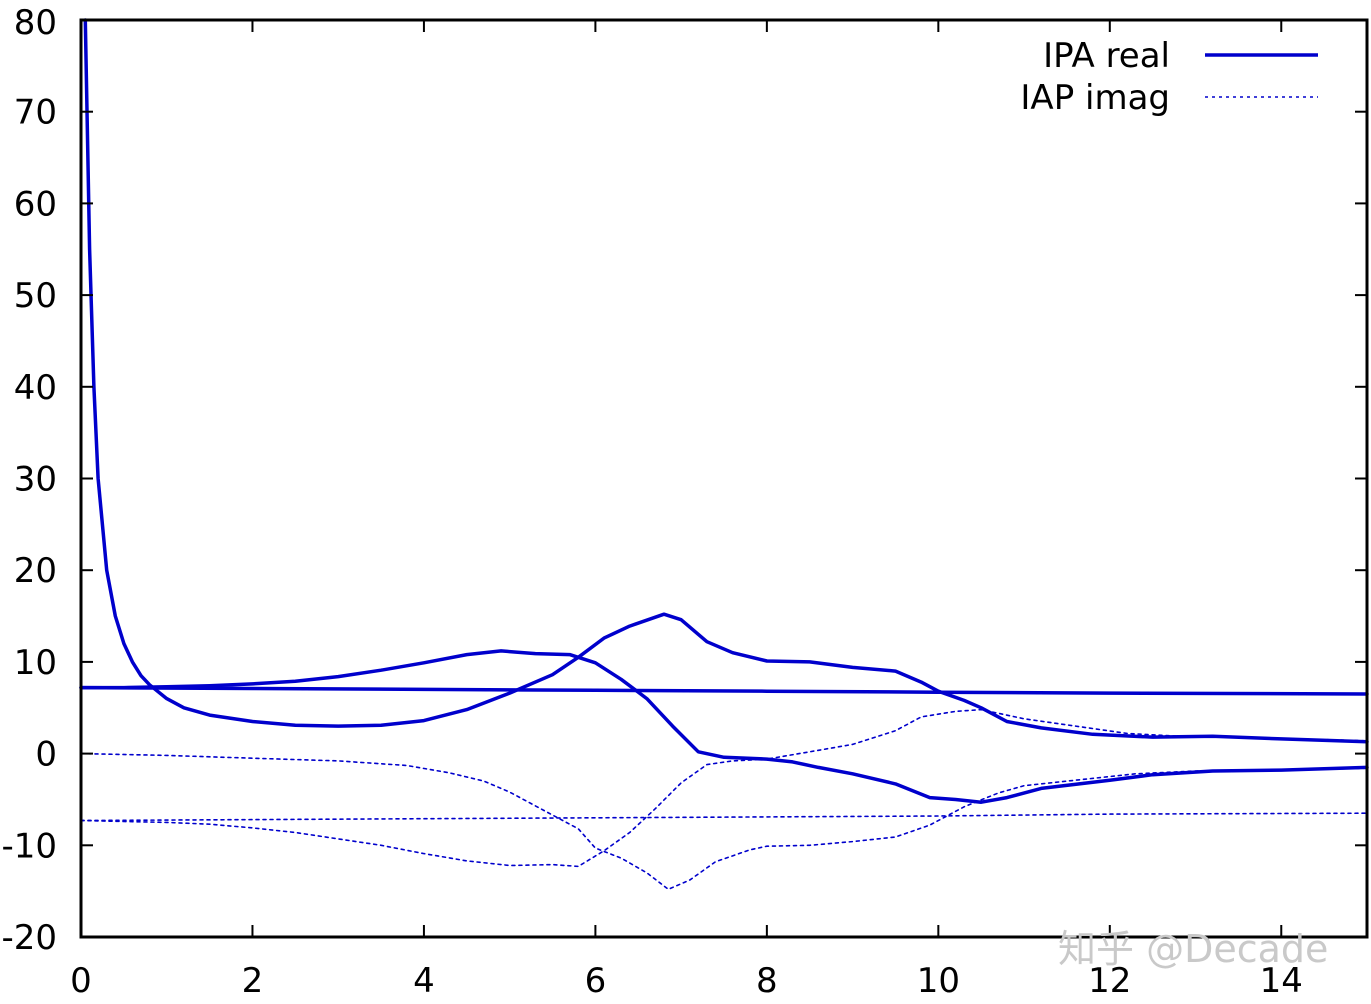 The width and height of the screenshot is (1371, 1004). Describe the element at coordinates (35, 23) in the screenshot. I see `y-tick-label: 80` at that location.